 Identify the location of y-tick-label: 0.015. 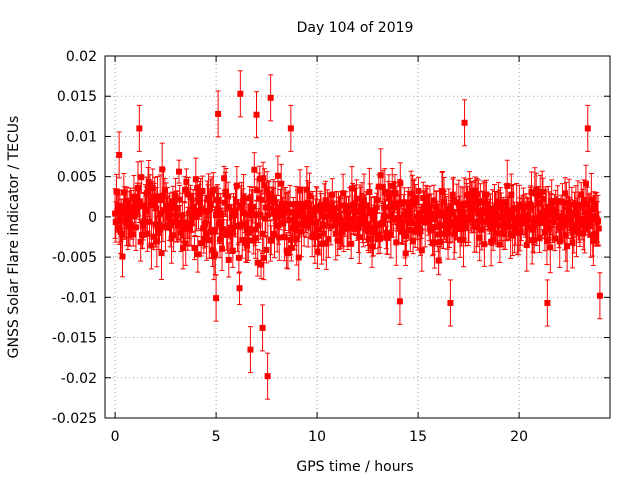
(77, 97).